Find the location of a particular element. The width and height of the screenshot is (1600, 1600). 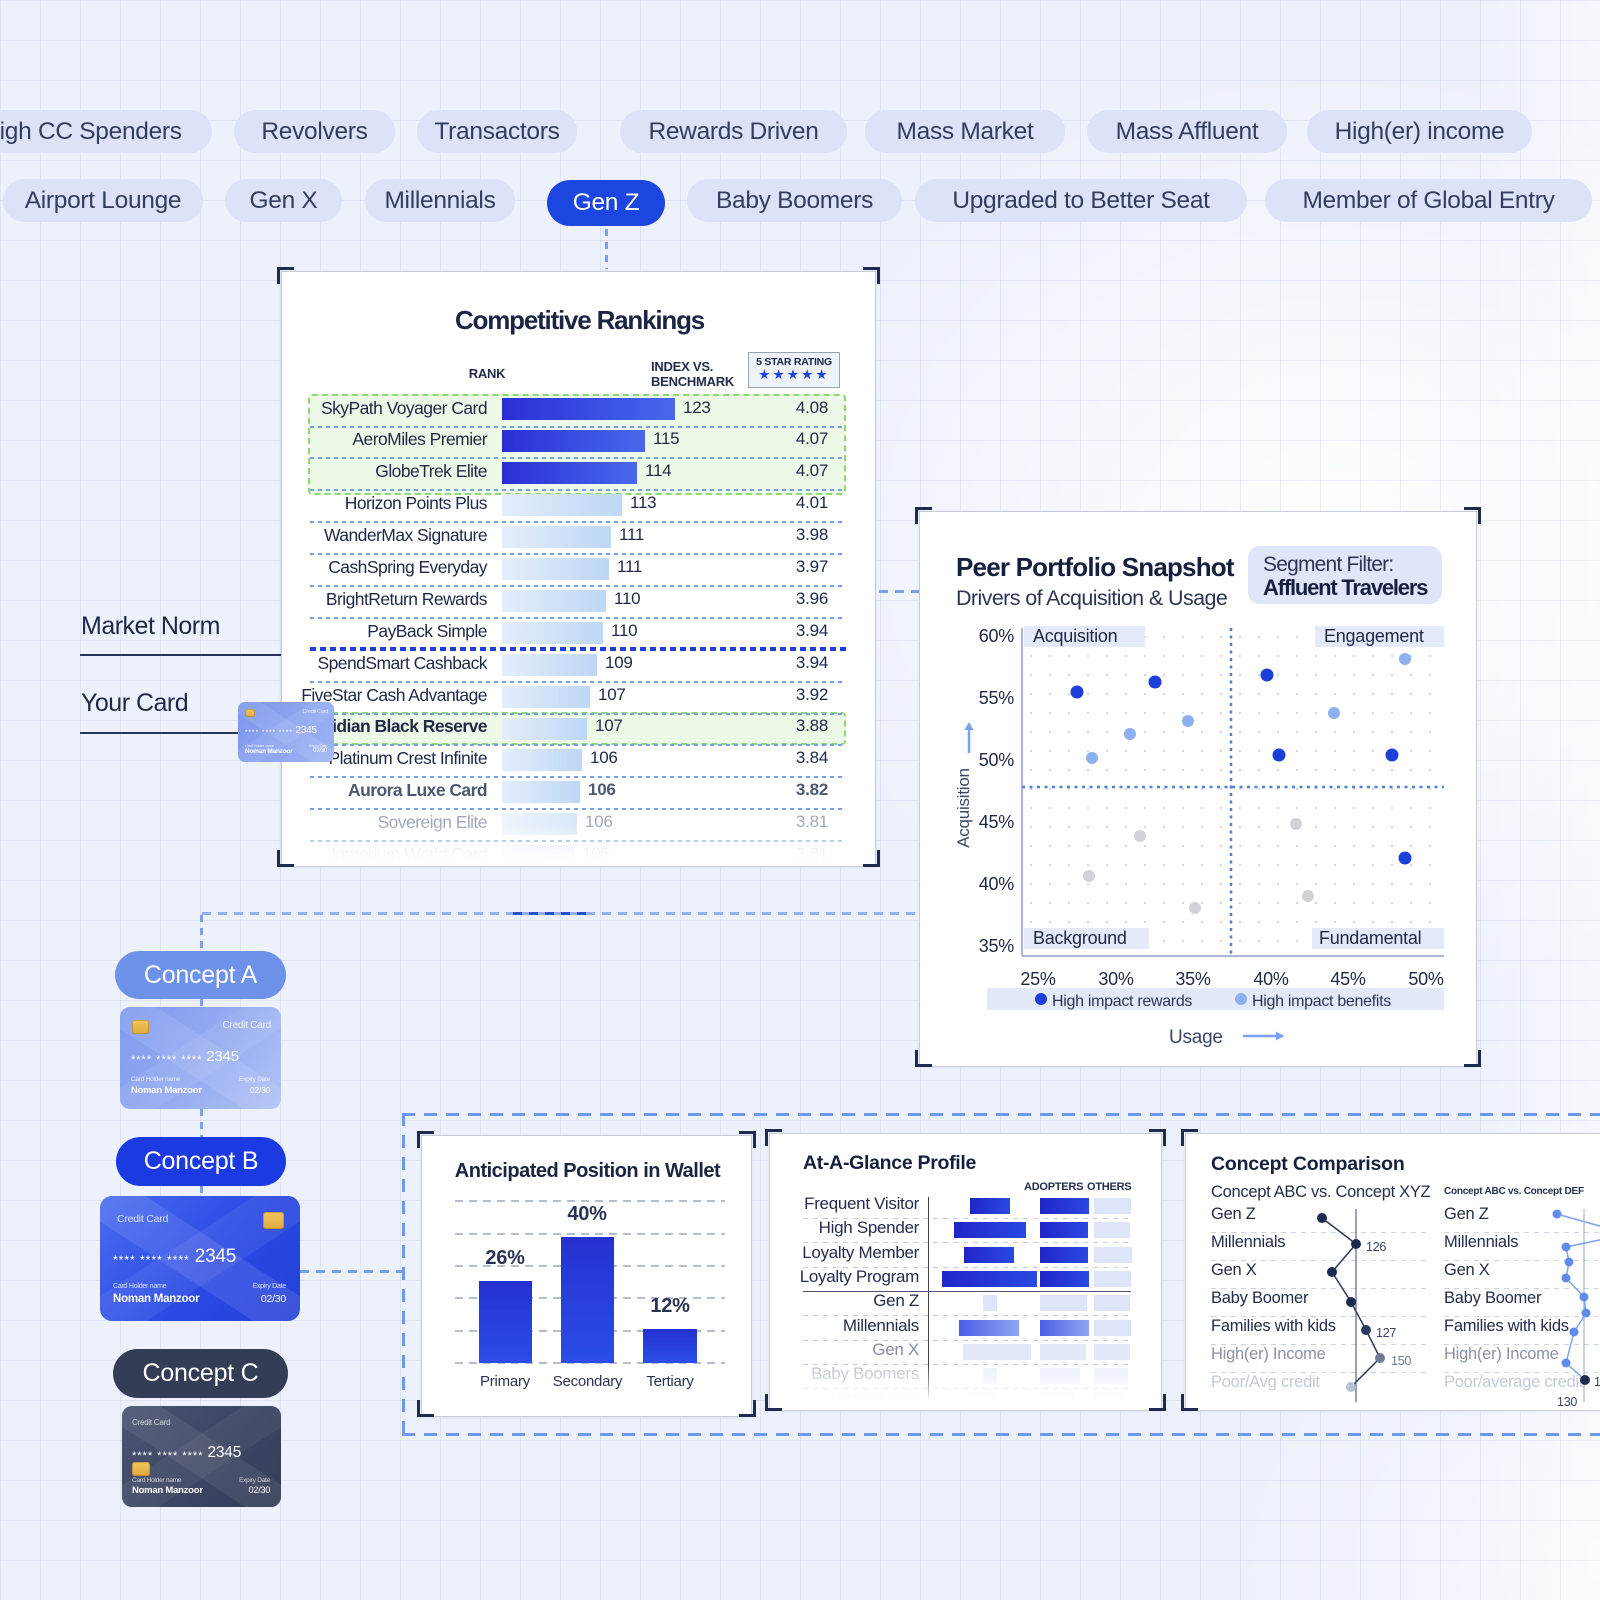

svg-text: High impact rewards is located at coordinates (1122, 1001).